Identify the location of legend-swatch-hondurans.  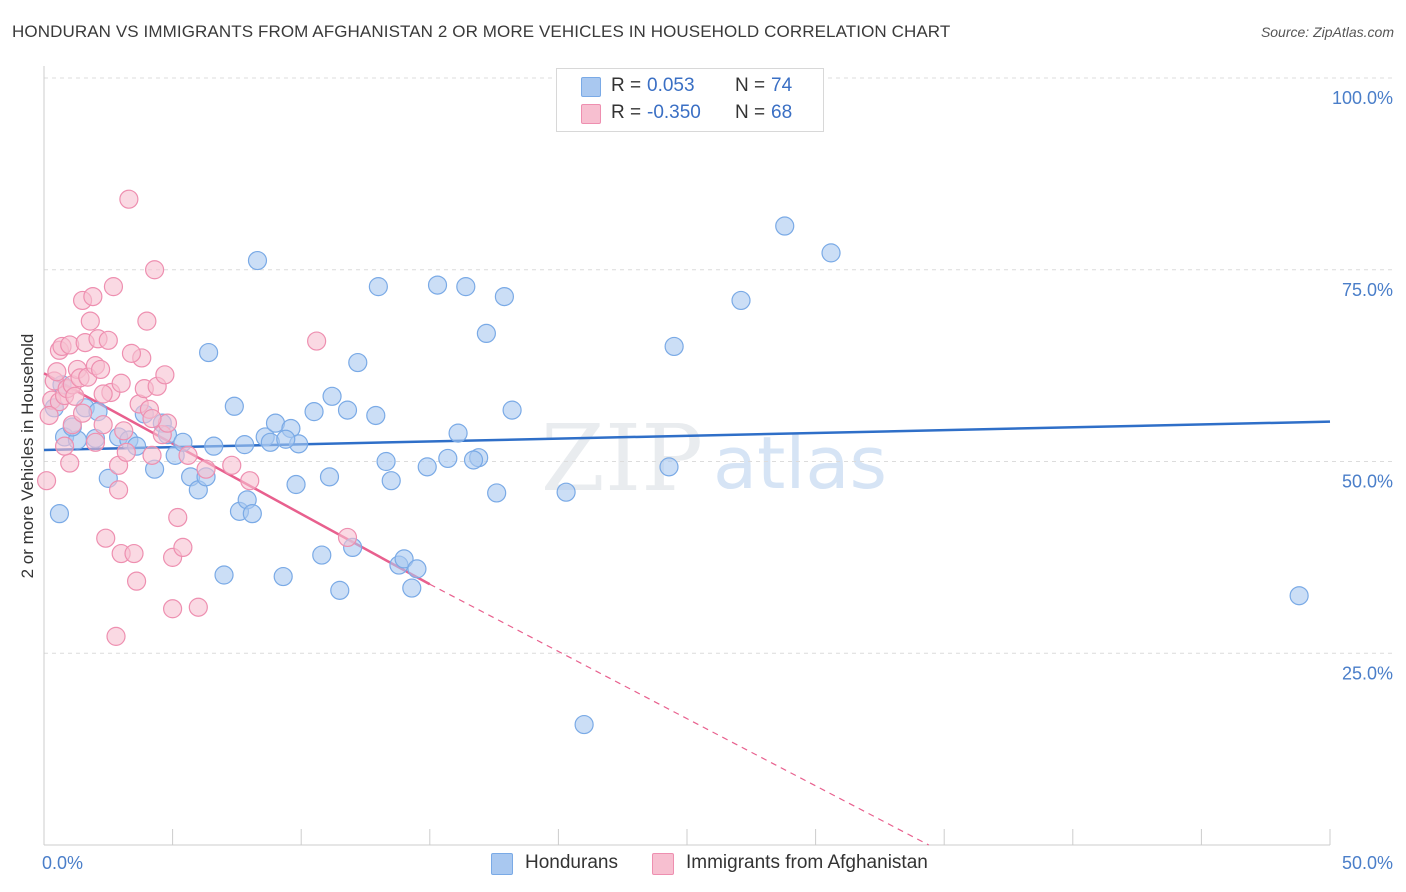
(591, 87).